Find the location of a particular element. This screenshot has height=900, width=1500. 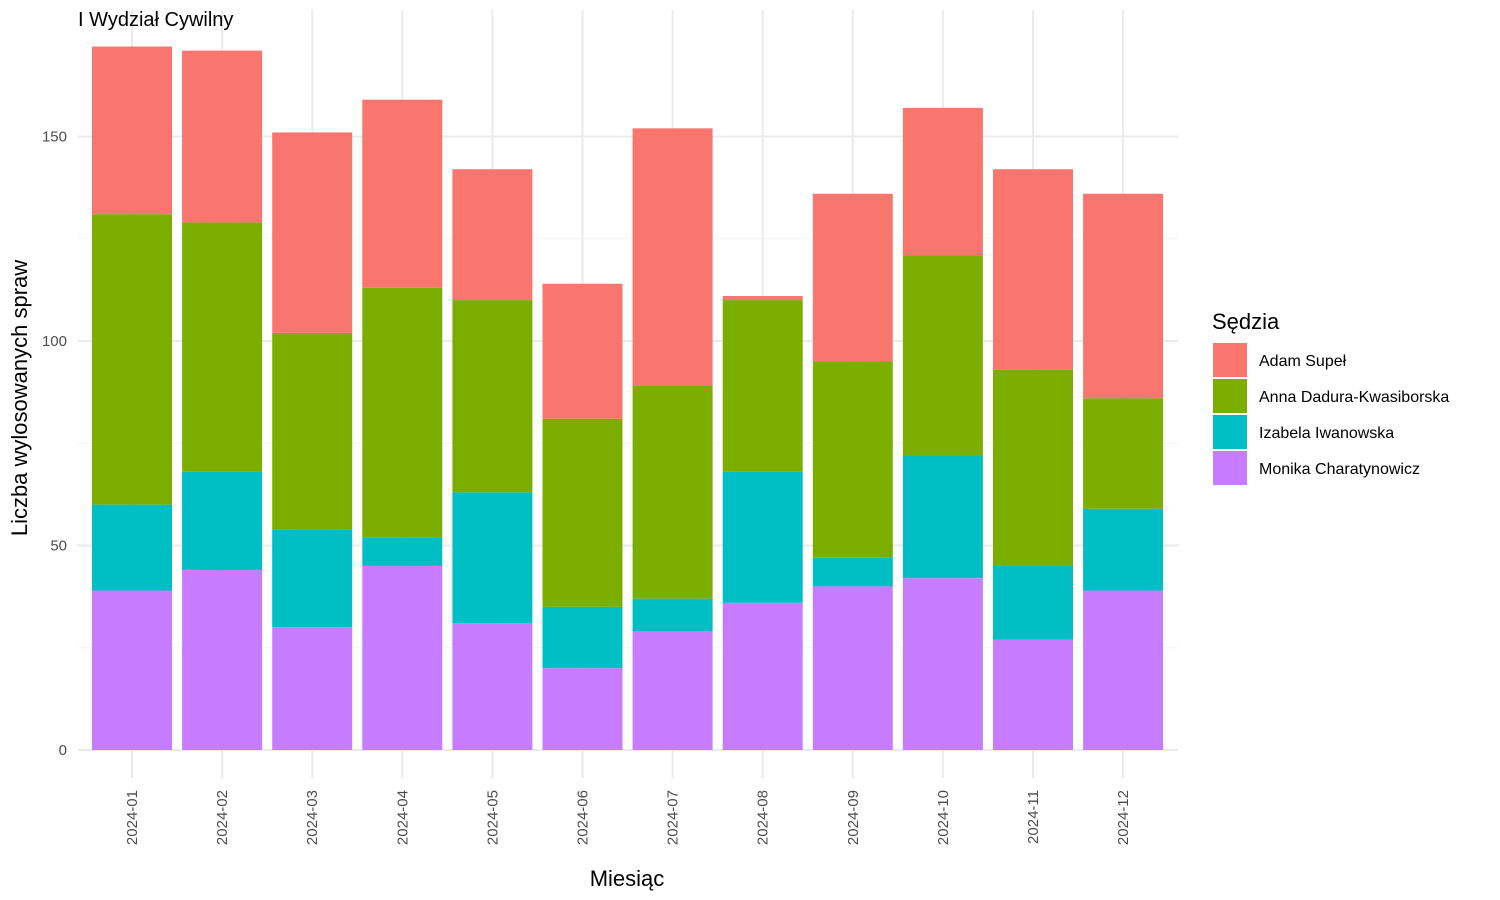

y-tick-label: 100 is located at coordinates (54, 341).